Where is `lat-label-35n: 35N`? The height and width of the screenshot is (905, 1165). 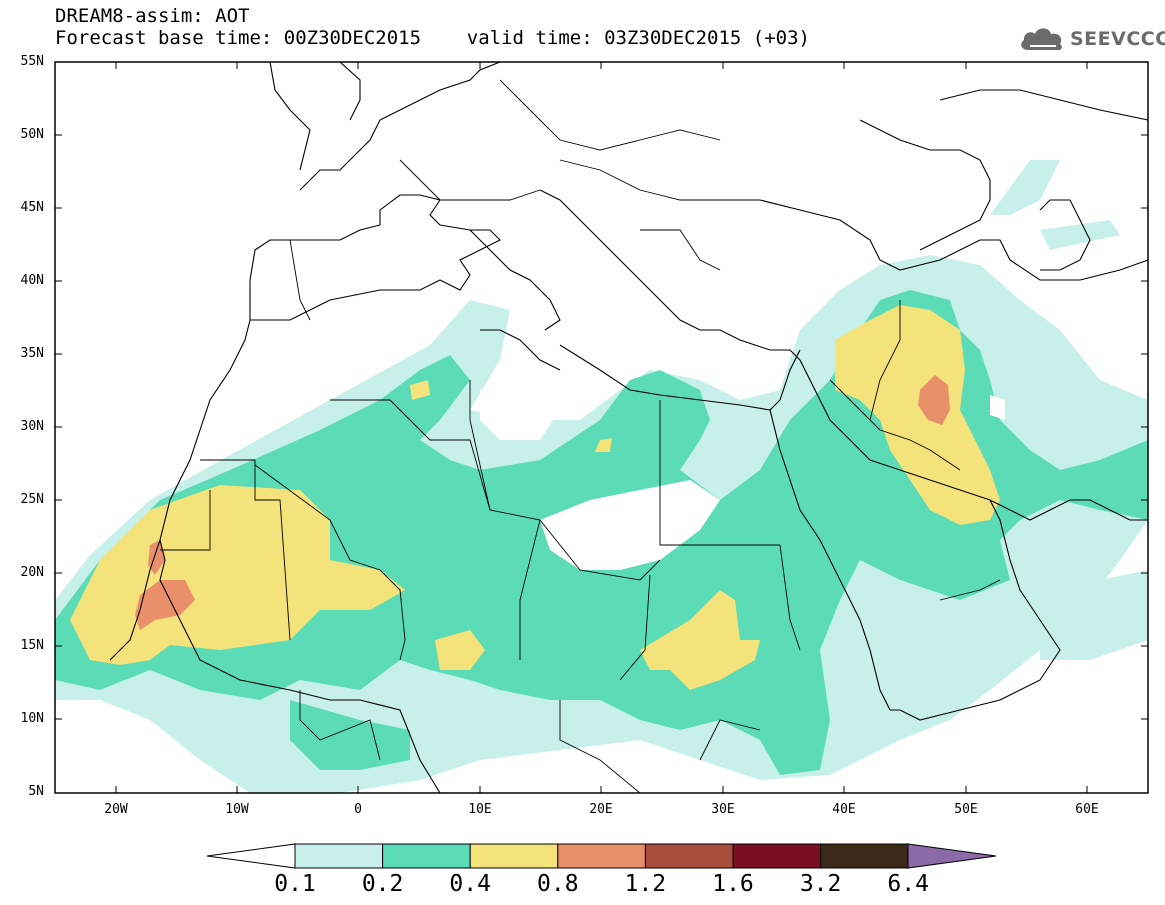 lat-label-35n: 35N is located at coordinates (32, 353).